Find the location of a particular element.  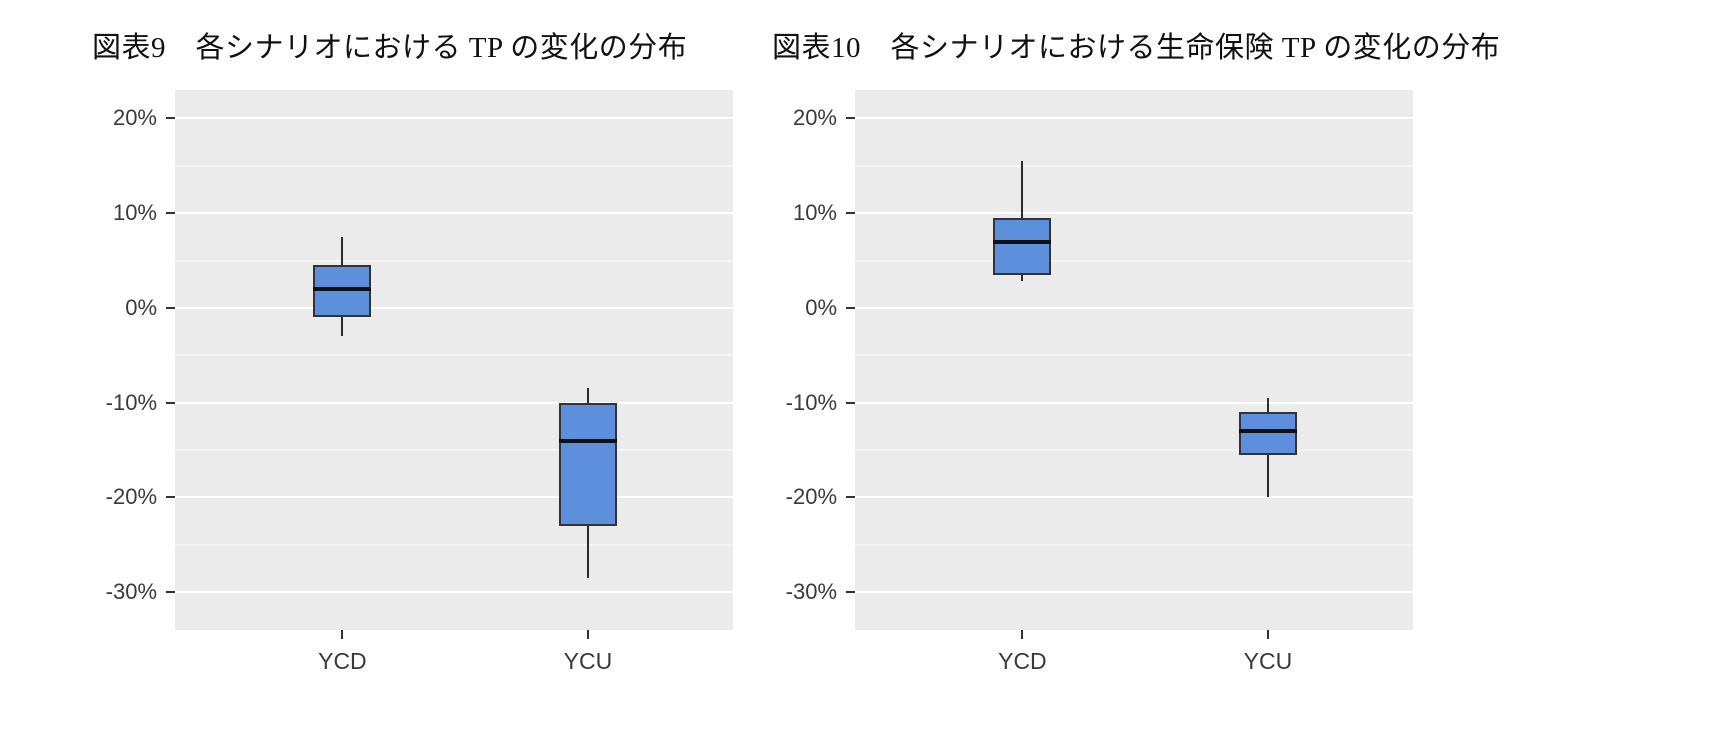

chart-title: 図表10 各シナリオにおける生命保険 TP の変化の分布 is located at coordinates (1136, 48).